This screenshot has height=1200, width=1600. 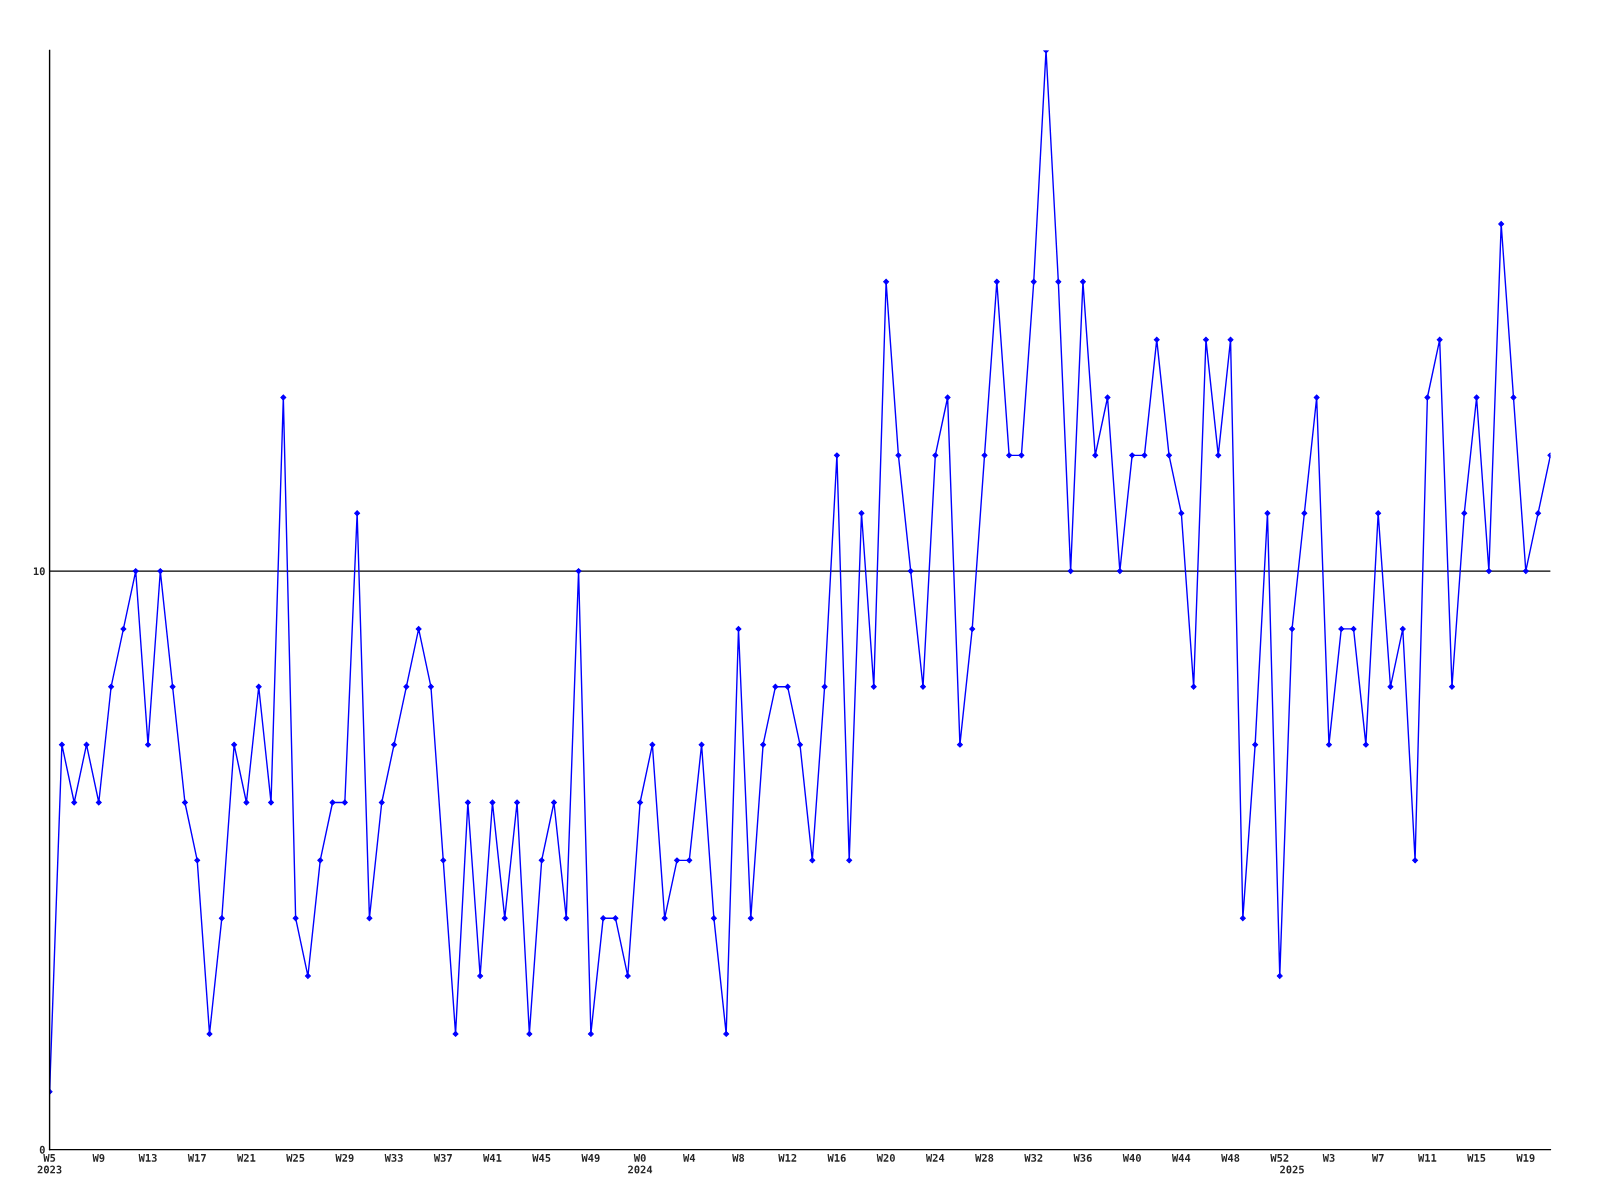 I want to click on x-tick-label: 2025, so click(x=1292, y=1169).